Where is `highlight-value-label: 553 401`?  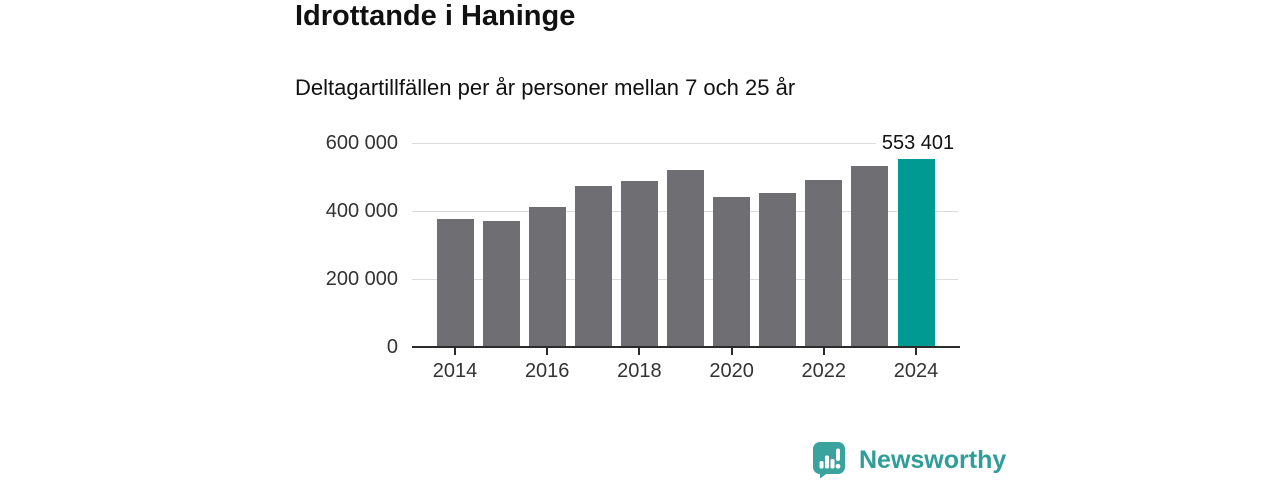 highlight-value-label: 553 401 is located at coordinates (918, 143).